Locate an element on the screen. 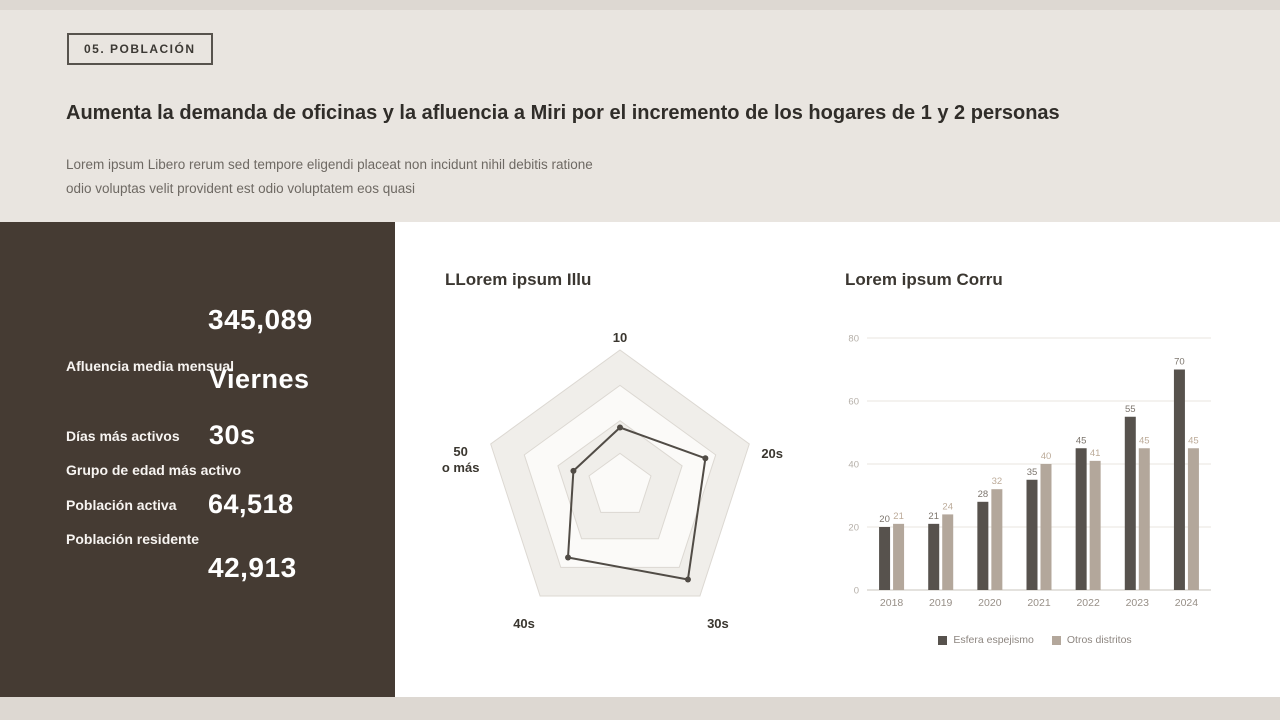 This screenshot has width=1280, height=720. radar-chart: 10 20s 30s 40s 50 o más is located at coordinates (612, 480).